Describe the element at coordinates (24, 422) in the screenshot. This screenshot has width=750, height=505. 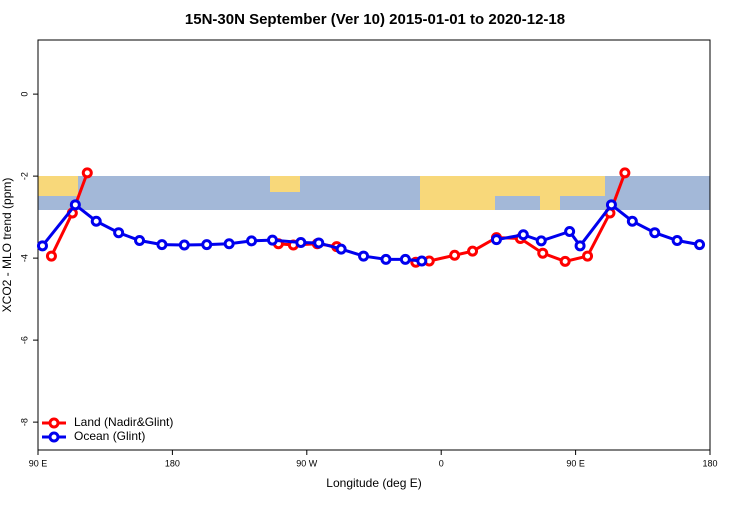
I see `y-tick-label: -8` at that location.